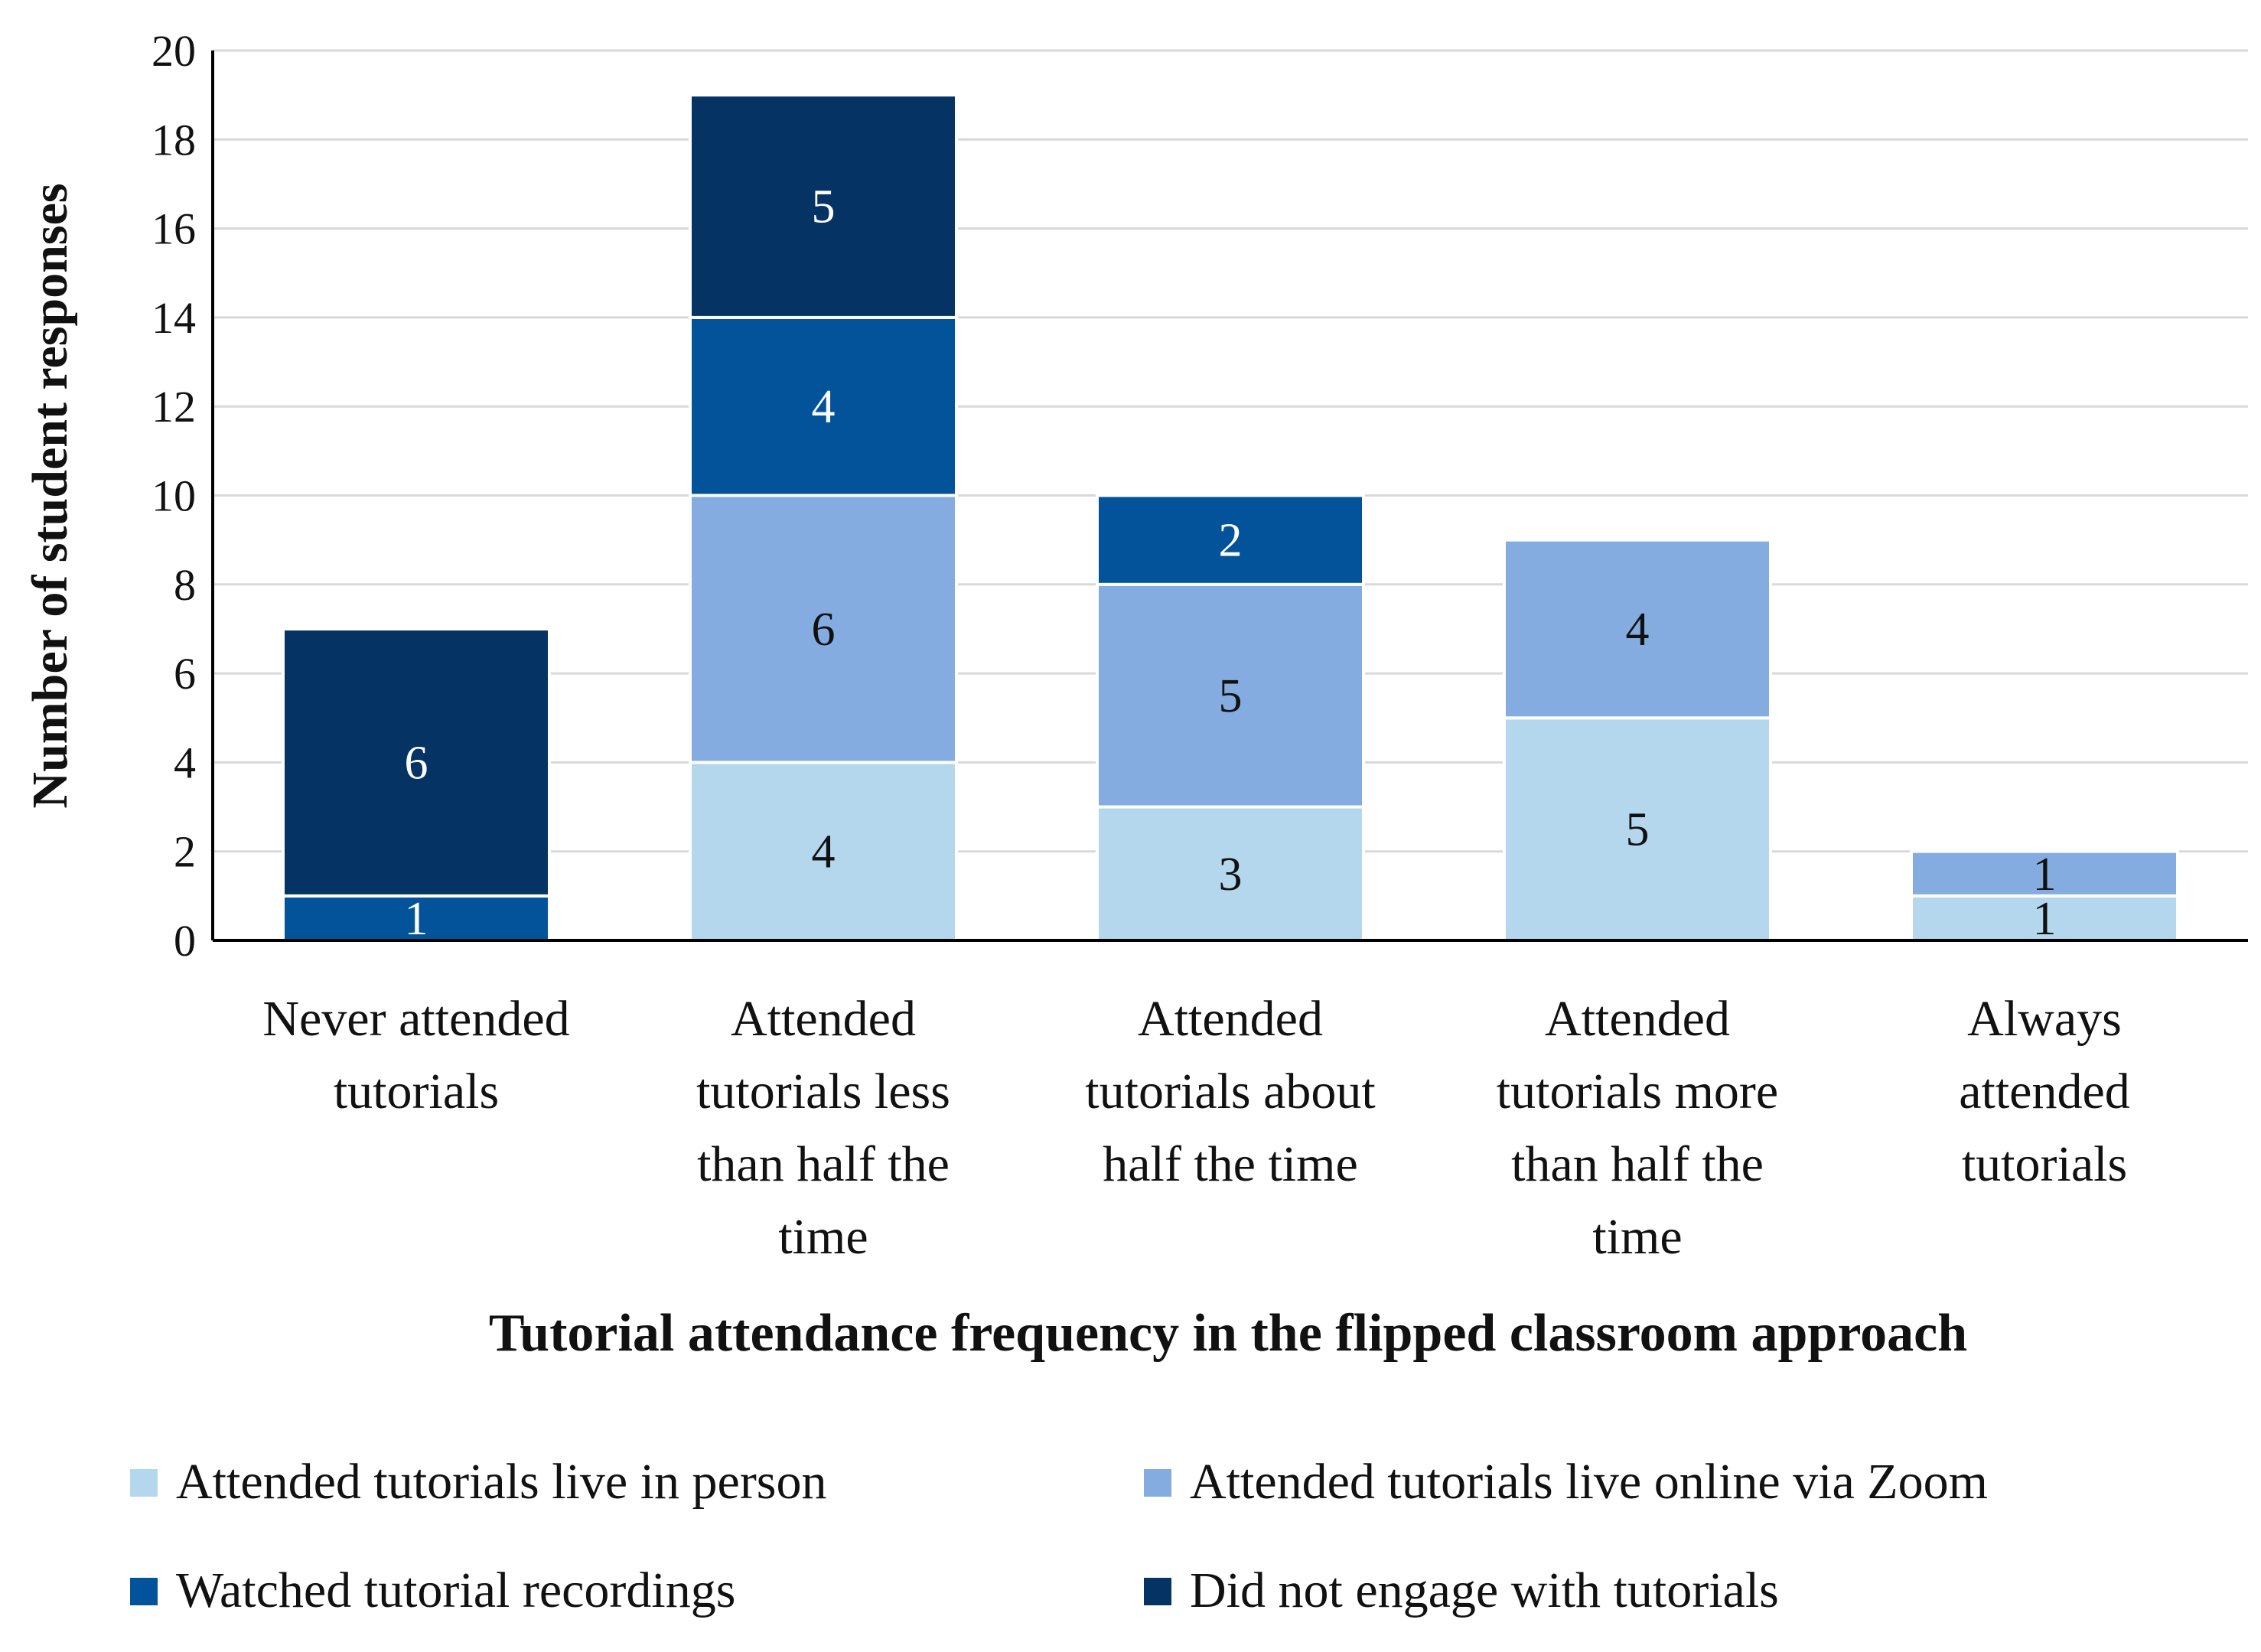  I want to click on legend-entry: Did not engage with tutorials, so click(1484, 1590).